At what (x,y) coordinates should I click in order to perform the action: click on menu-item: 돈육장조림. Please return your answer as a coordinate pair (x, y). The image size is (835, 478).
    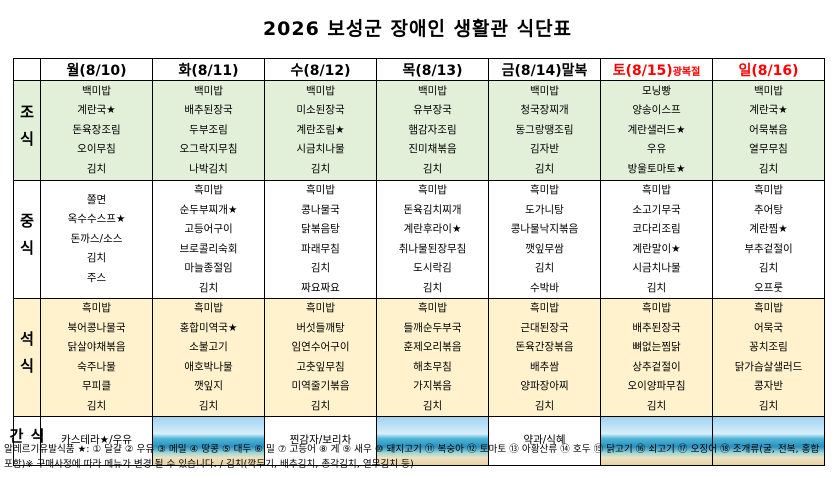
    Looking at the image, I should click on (96, 129).